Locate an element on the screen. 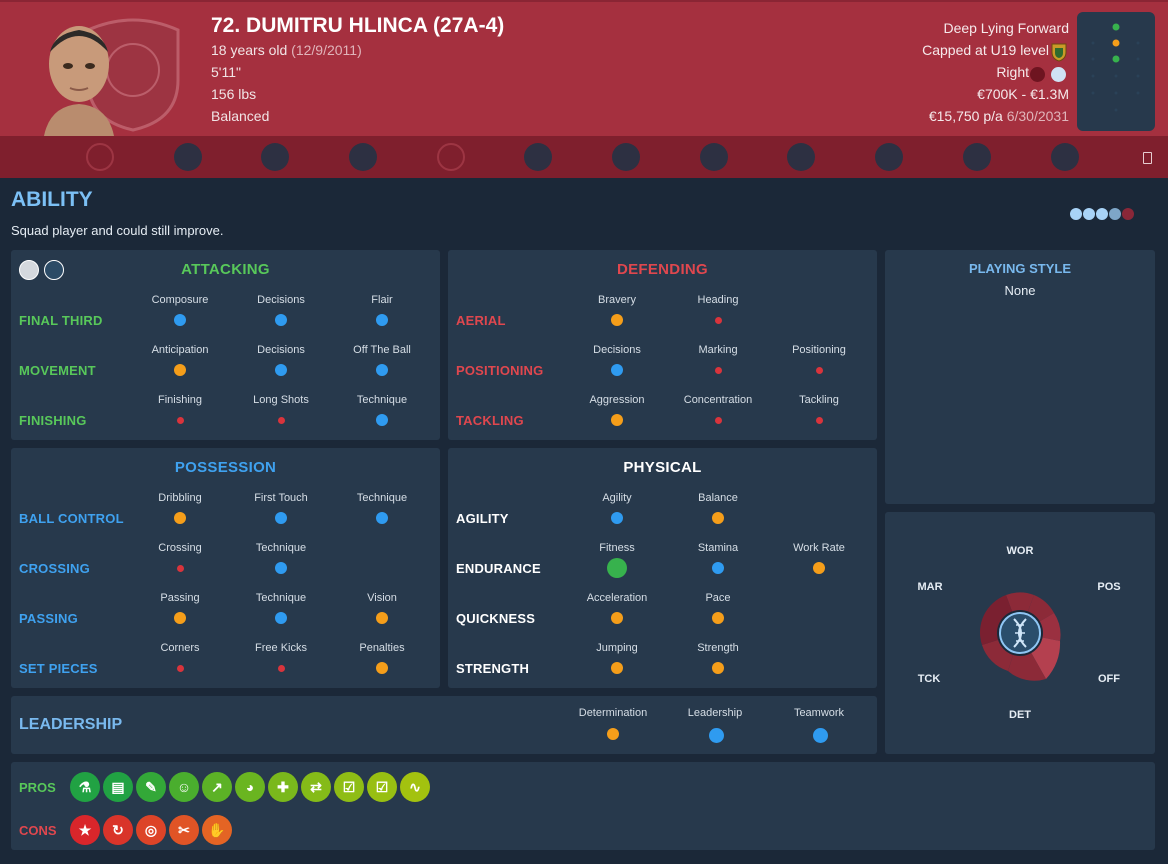  wave-icon is located at coordinates (889, 157).